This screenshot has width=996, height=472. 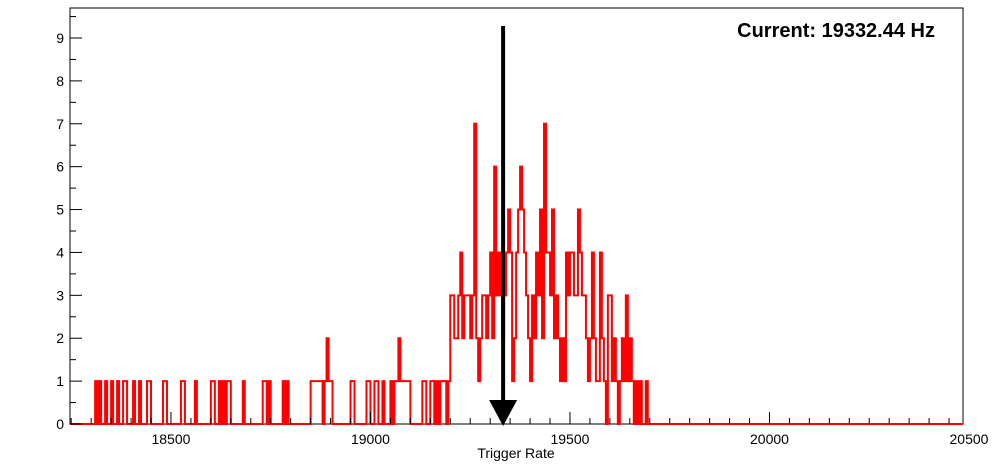 What do you see at coordinates (503, 226) in the screenshot?
I see `current-rate-arrow` at bounding box center [503, 226].